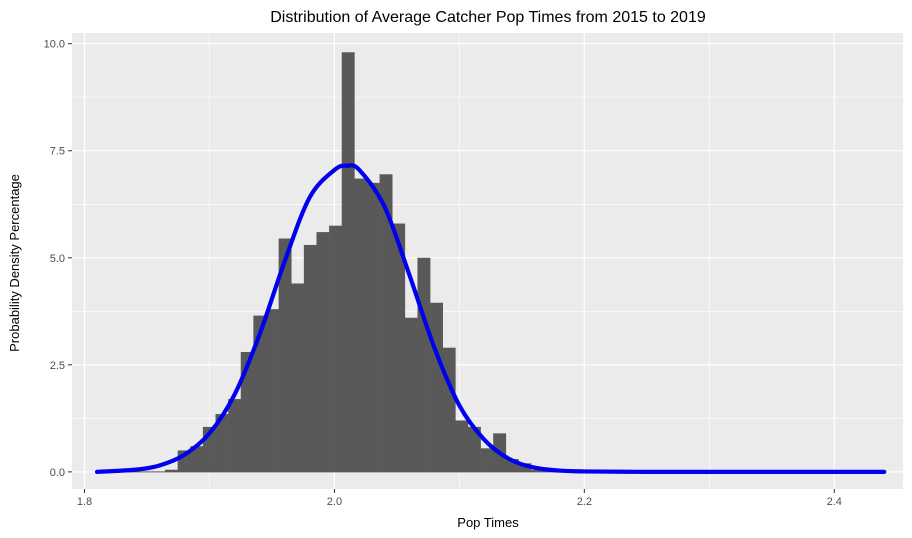 This screenshot has width=912, height=538. What do you see at coordinates (14, 263) in the screenshot?
I see `y-axis-title: Probability Density Percentage` at bounding box center [14, 263].